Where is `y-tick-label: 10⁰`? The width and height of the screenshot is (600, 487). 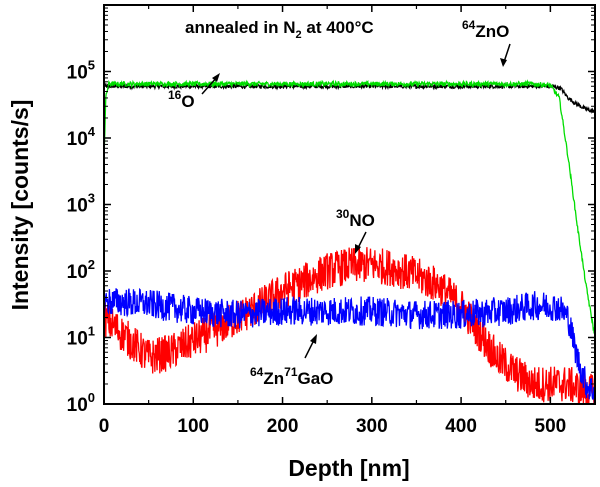 y-tick-label: 10⁰ is located at coordinates (81, 403).